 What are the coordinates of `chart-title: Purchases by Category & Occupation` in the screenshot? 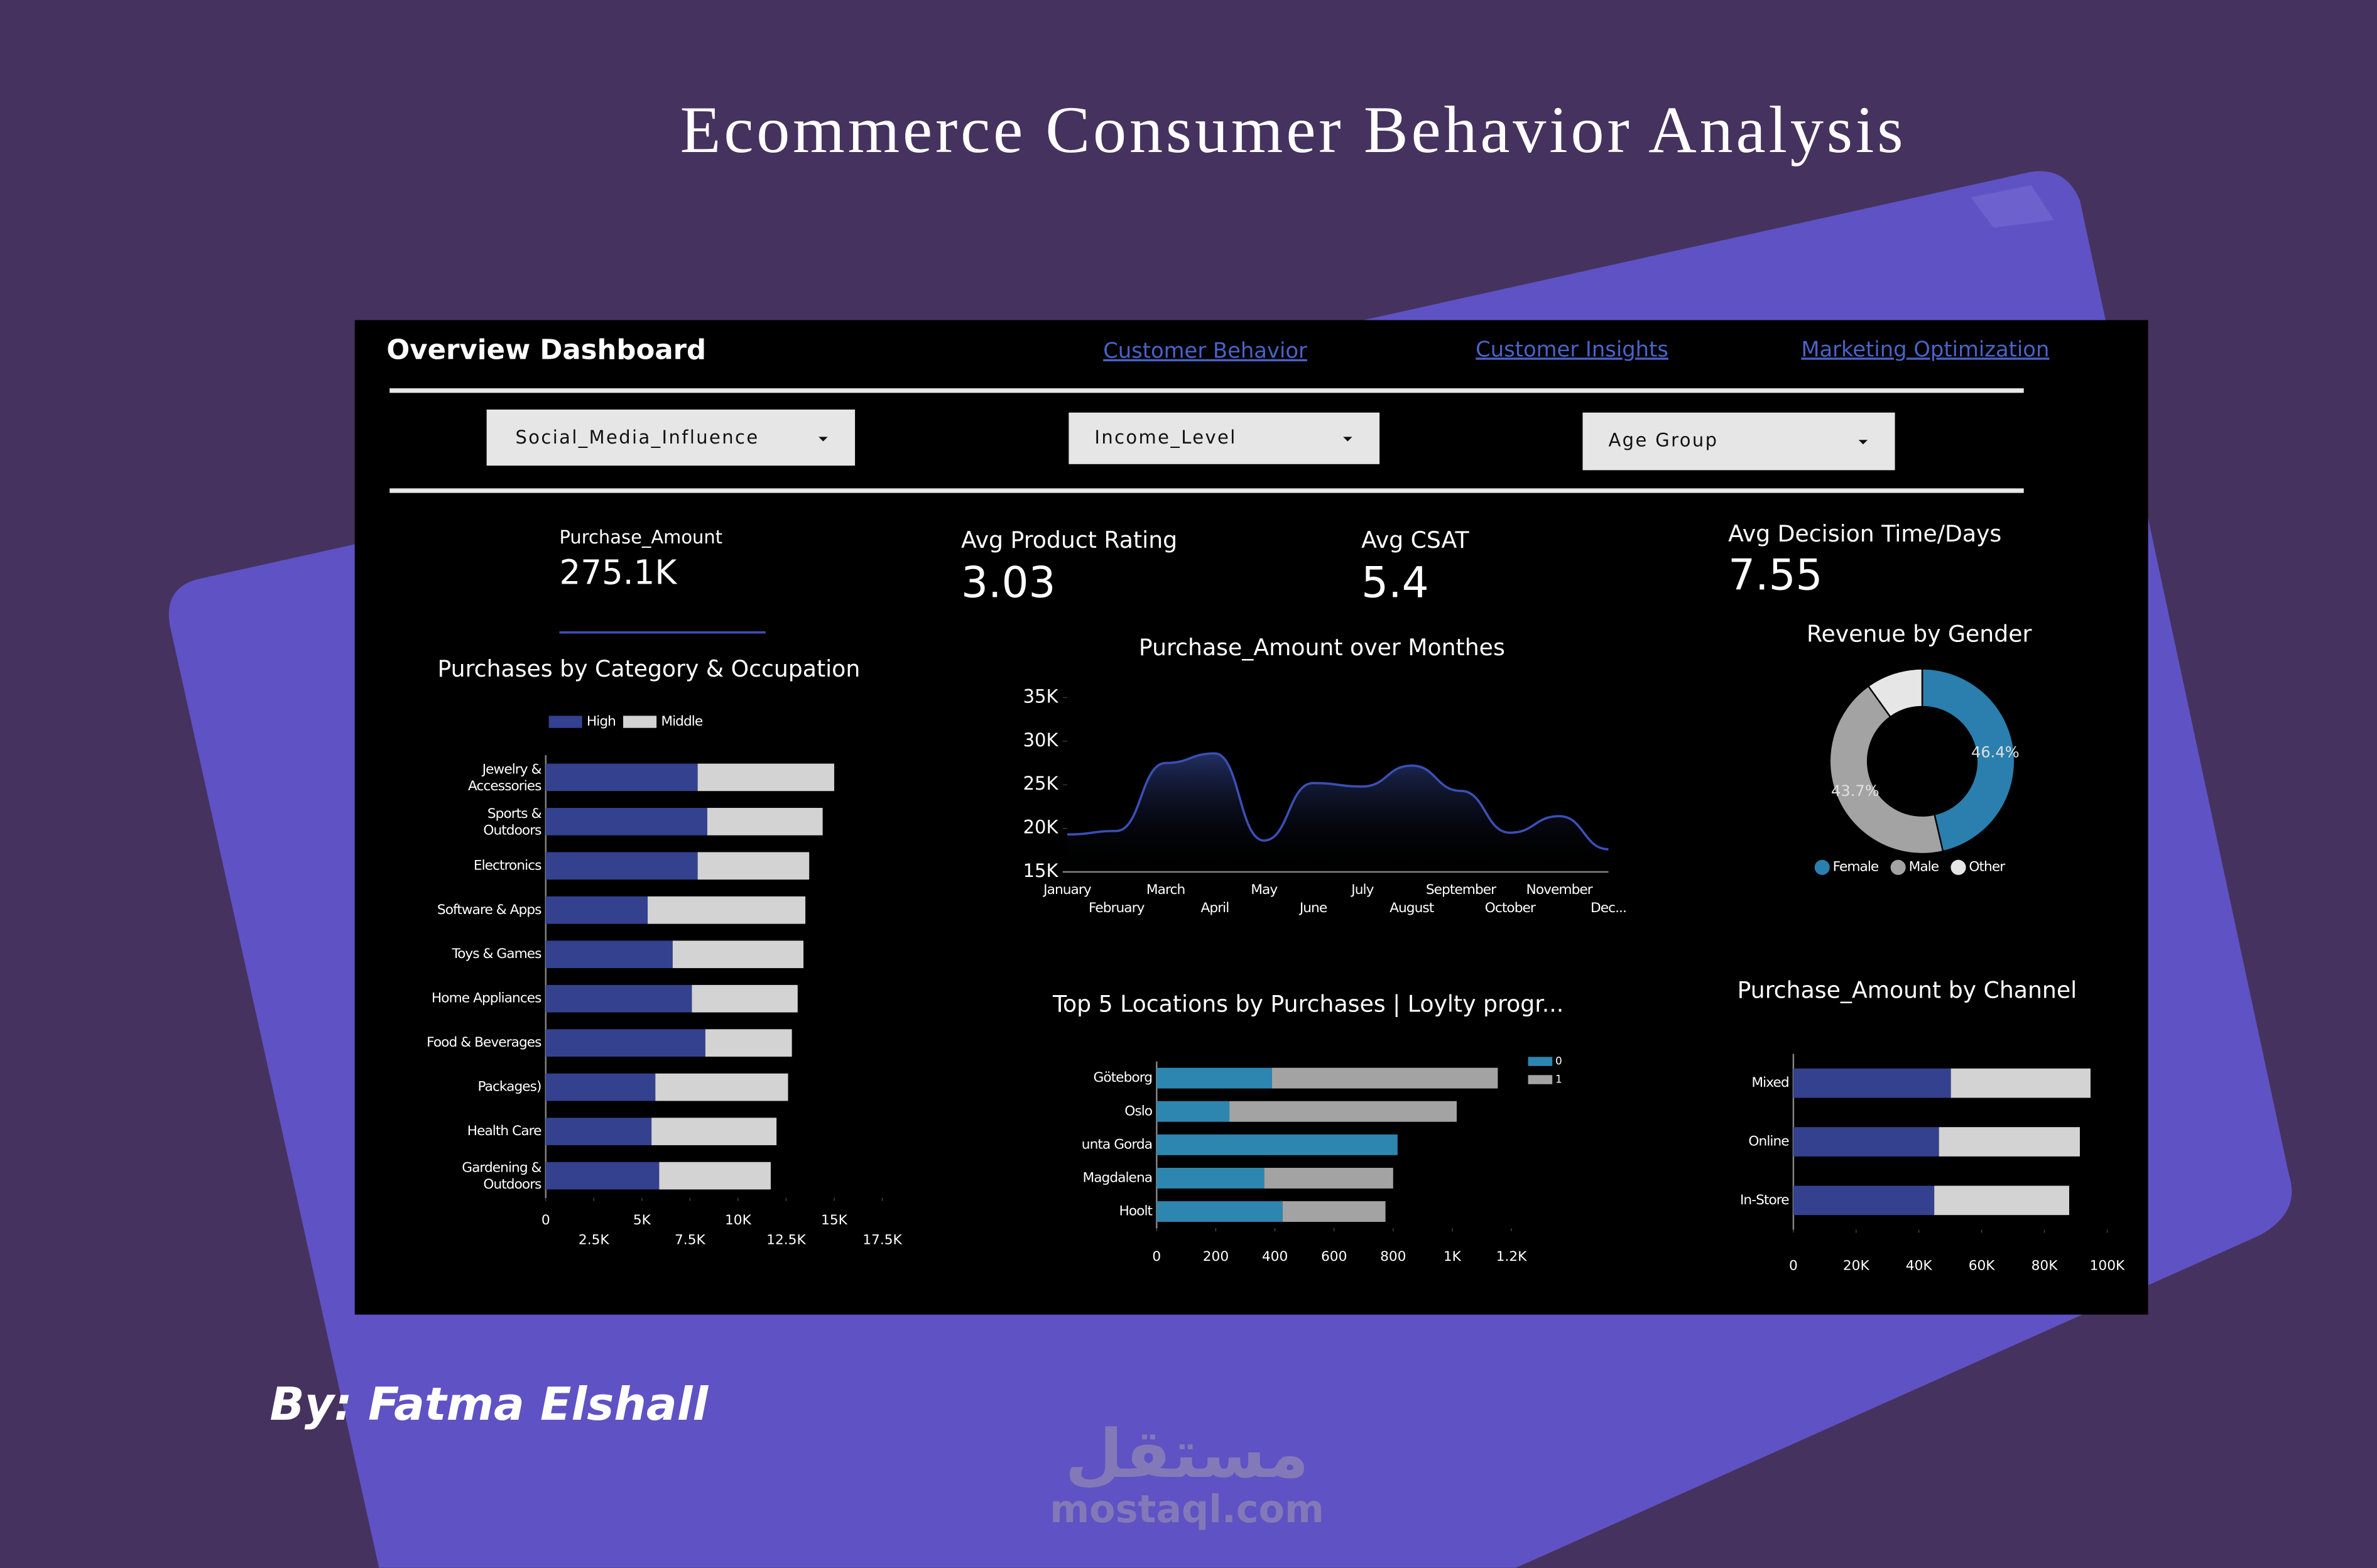 It's located at (649, 668).